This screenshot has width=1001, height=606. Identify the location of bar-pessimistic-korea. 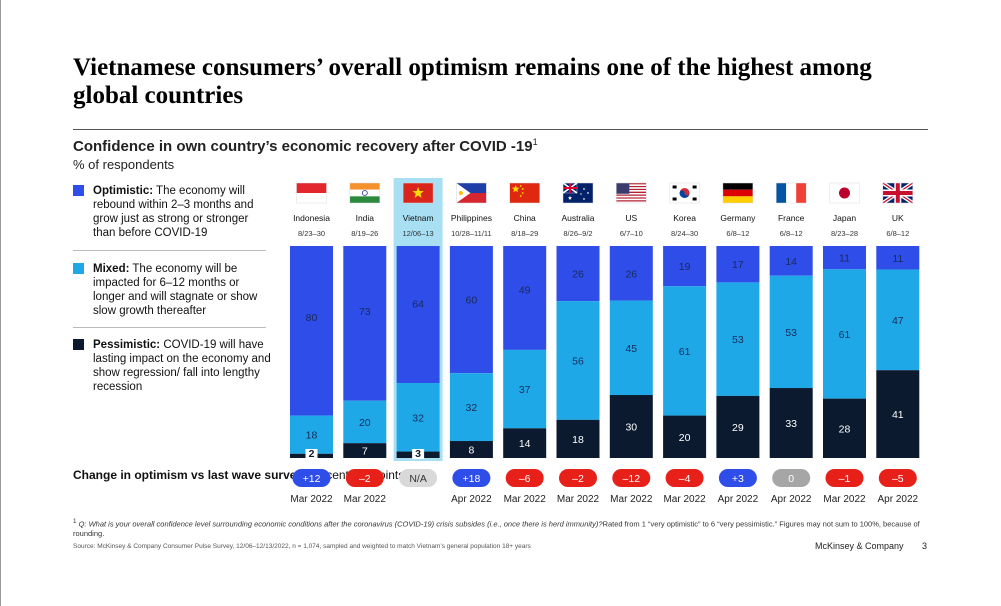
(685, 436).